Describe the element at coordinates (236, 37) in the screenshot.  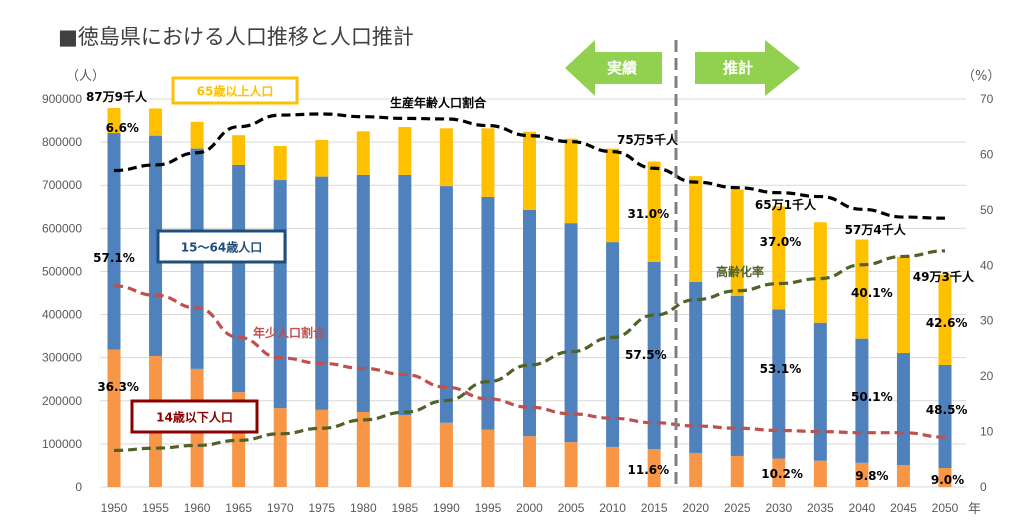
I see `chart-title: ■徳島県における人口推移と人口推計` at that location.